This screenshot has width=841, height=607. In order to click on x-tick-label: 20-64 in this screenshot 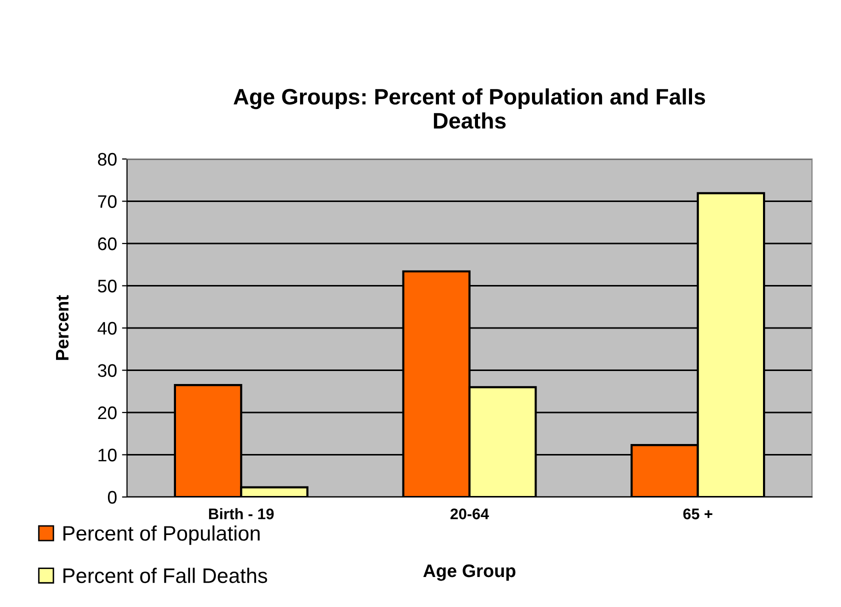, I will do `click(469, 514)`.